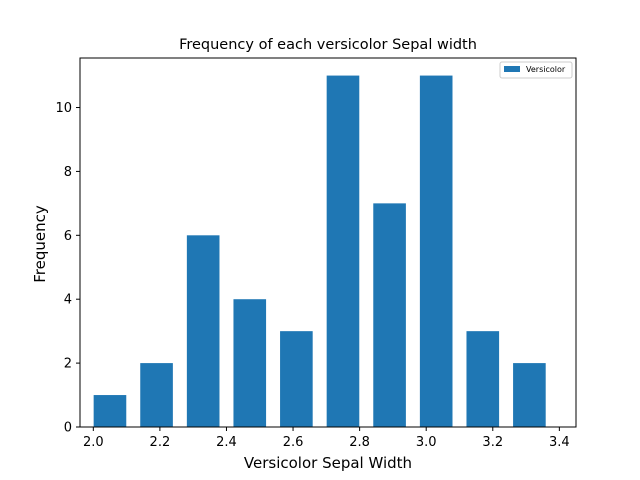  What do you see at coordinates (160, 442) in the screenshot?
I see `x-tick-label: 2.2` at bounding box center [160, 442].